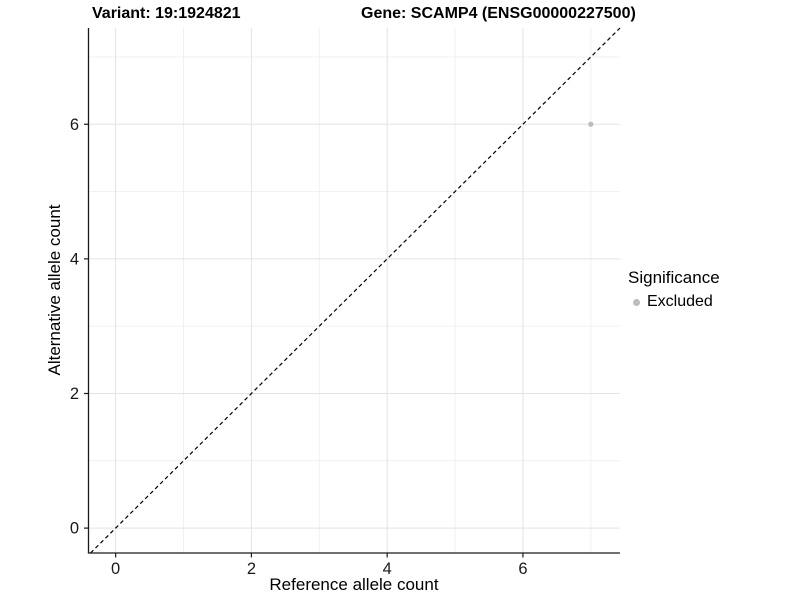 The image size is (800, 600). What do you see at coordinates (74, 259) in the screenshot?
I see `y-tick-label: 4` at bounding box center [74, 259].